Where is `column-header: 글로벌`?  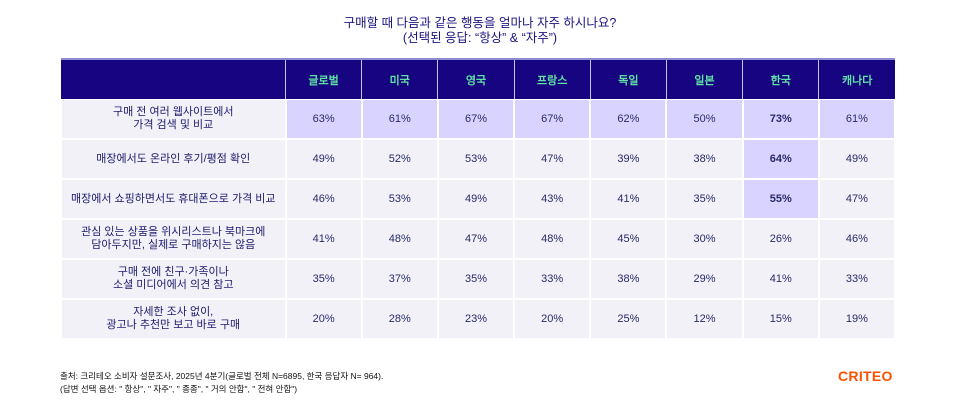
column-header: 글로벌 is located at coordinates (323, 79).